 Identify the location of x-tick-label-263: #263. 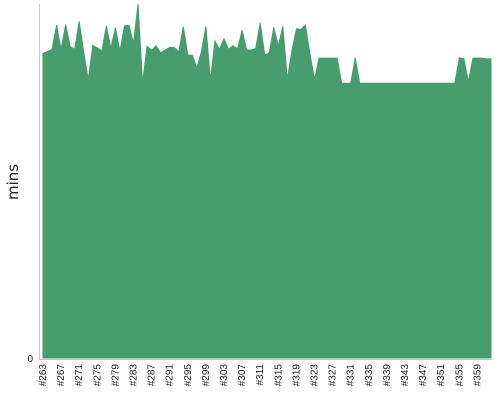
(43, 375).